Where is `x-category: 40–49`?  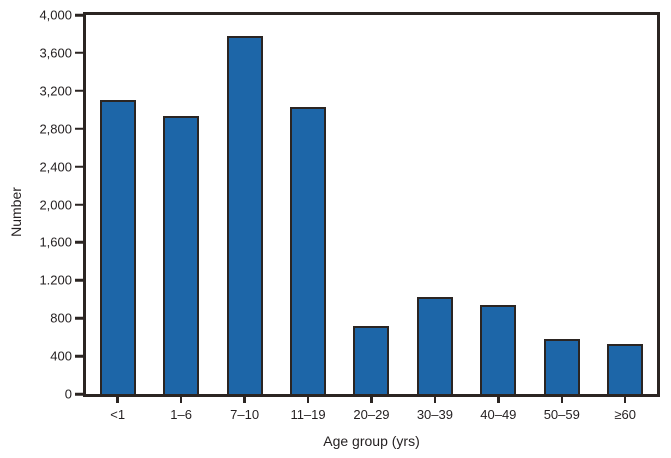
x-category: 40–49 is located at coordinates (498, 409).